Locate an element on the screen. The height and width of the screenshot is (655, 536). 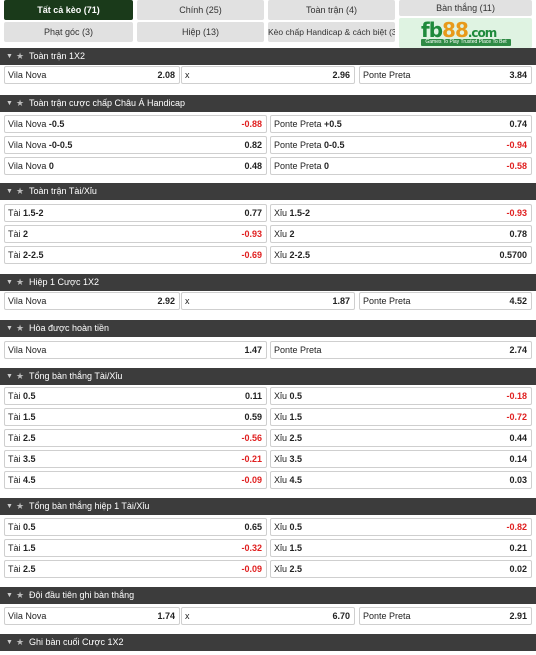
odds-cell: Xỉu 2-2.5 0.5700 is located at coordinates (401, 255).